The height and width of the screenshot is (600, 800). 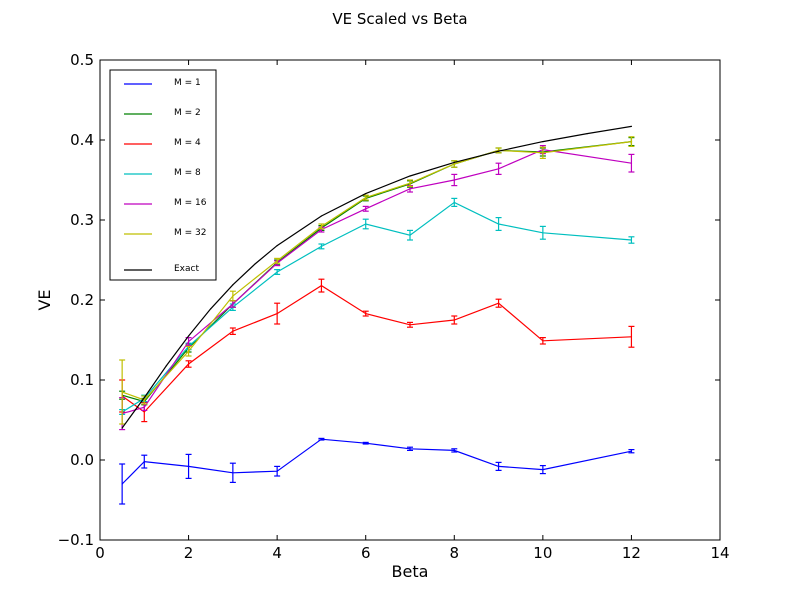 I want to click on y-tick-label: 0.1, so click(x=82, y=380).